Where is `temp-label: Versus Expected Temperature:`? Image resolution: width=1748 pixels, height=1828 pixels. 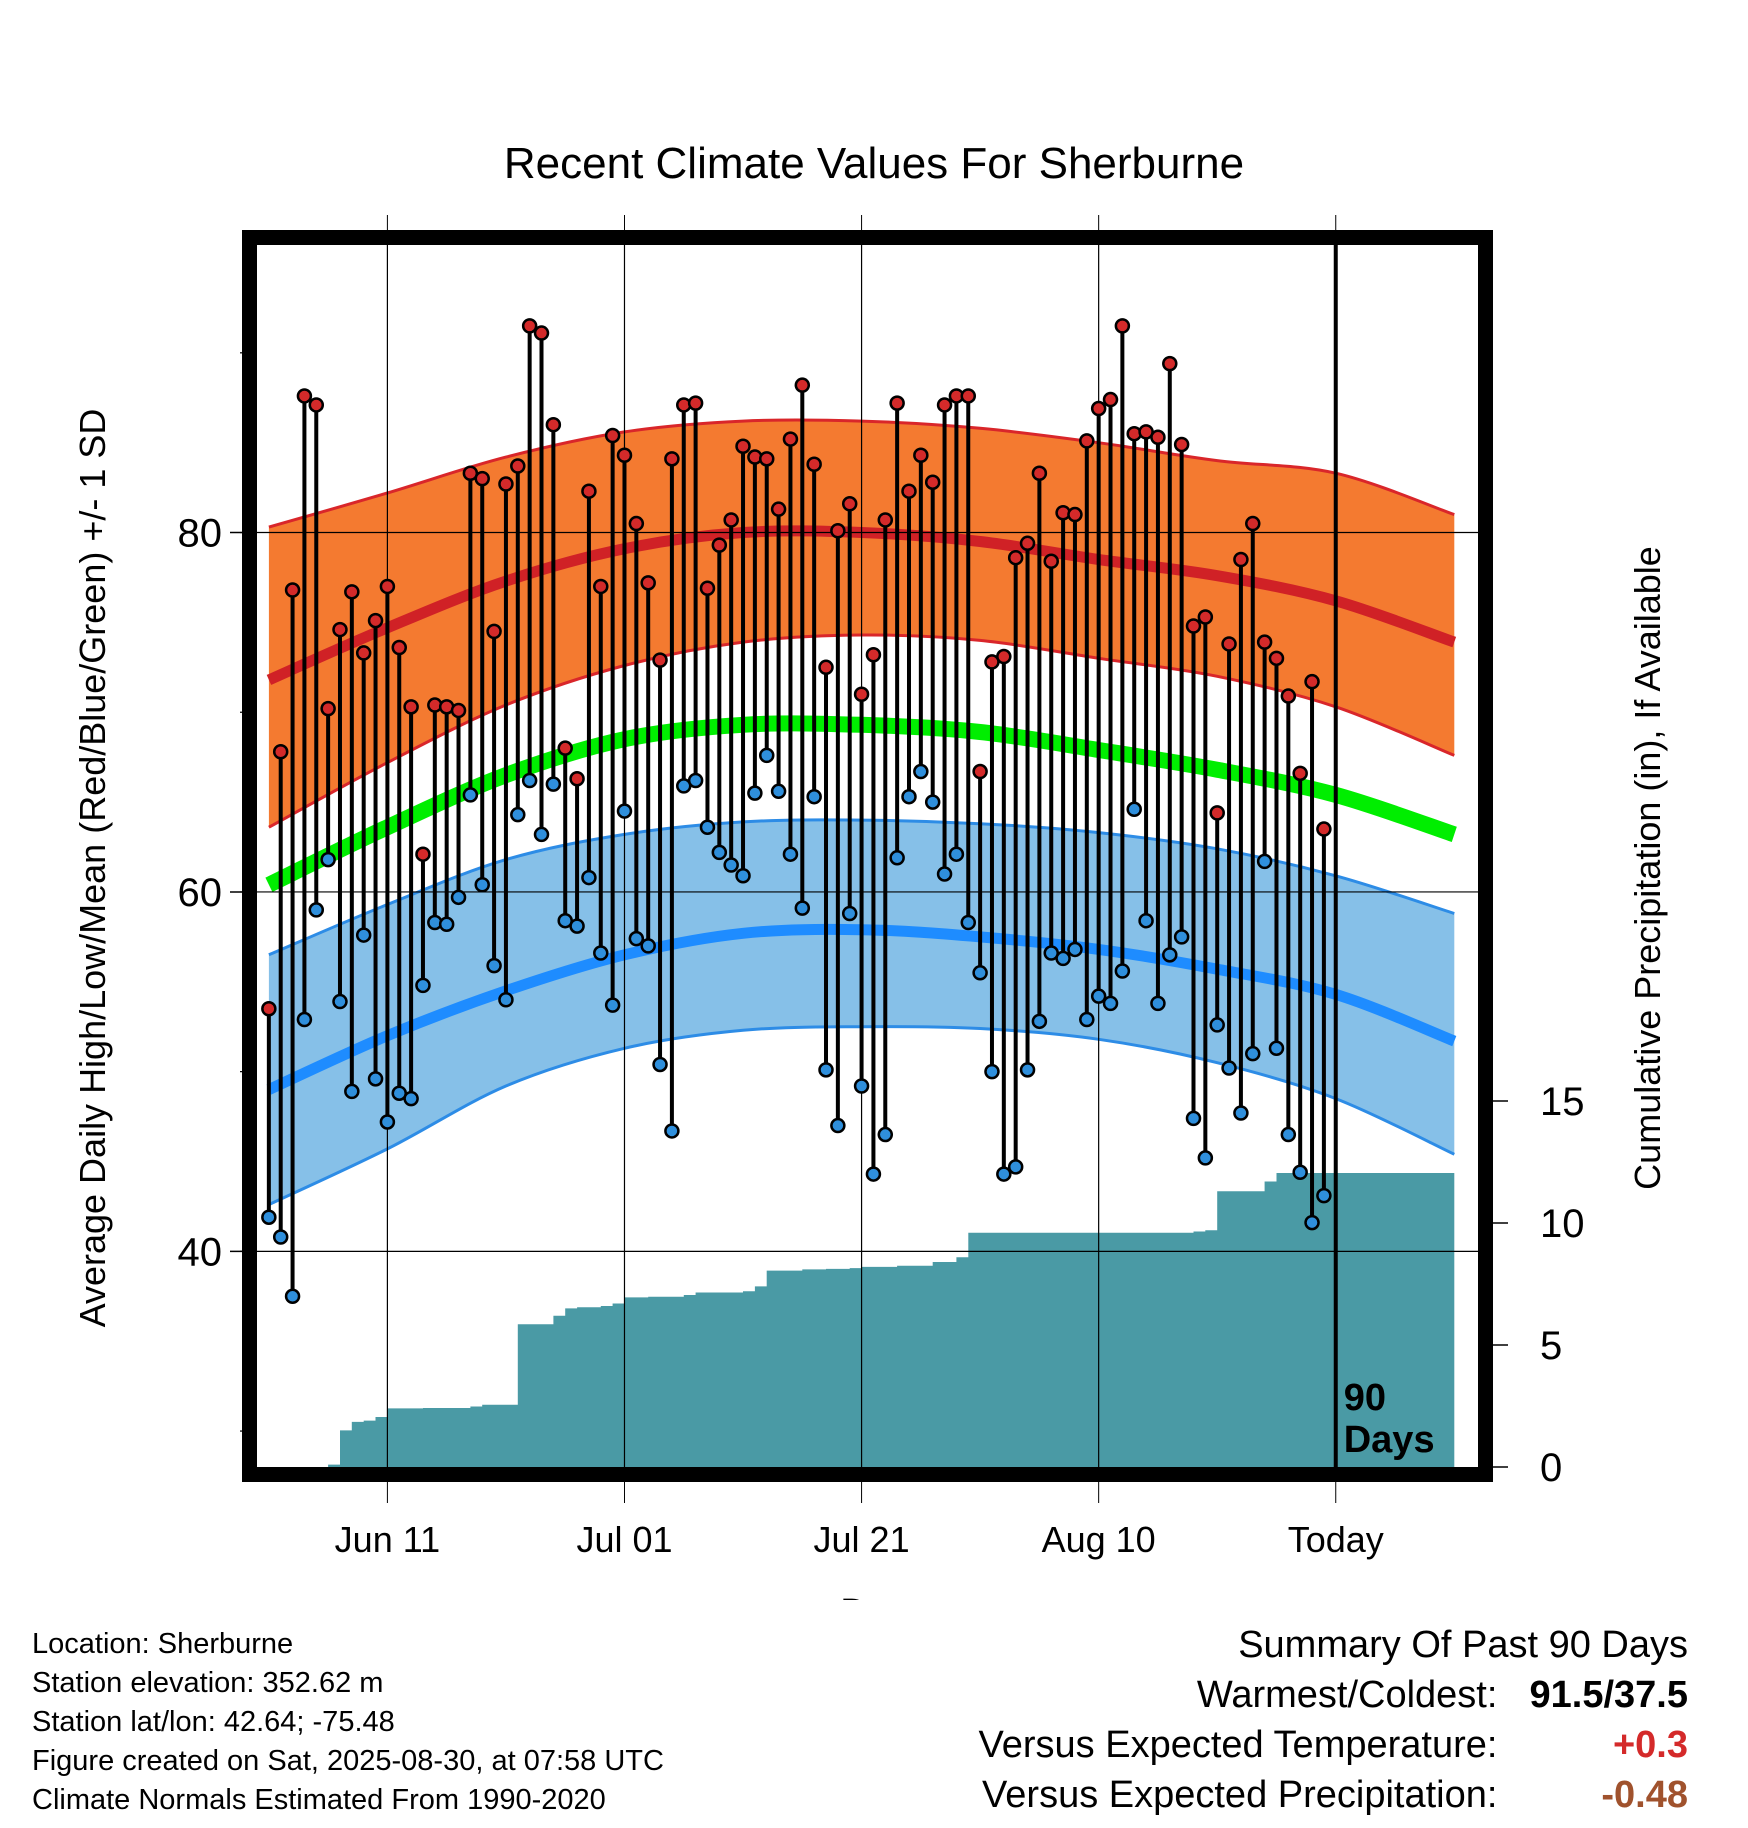 temp-label: Versus Expected Temperature: is located at coordinates (1238, 1745).